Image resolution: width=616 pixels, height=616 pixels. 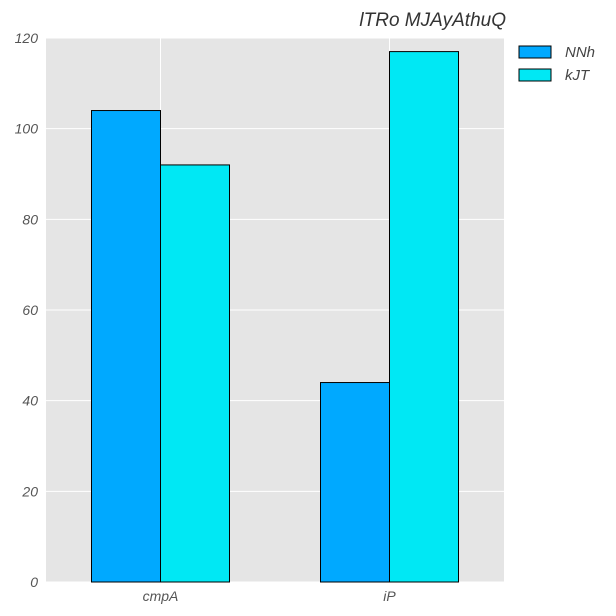 What do you see at coordinates (556, 64) in the screenshot?
I see `legend: NNh kJT` at bounding box center [556, 64].